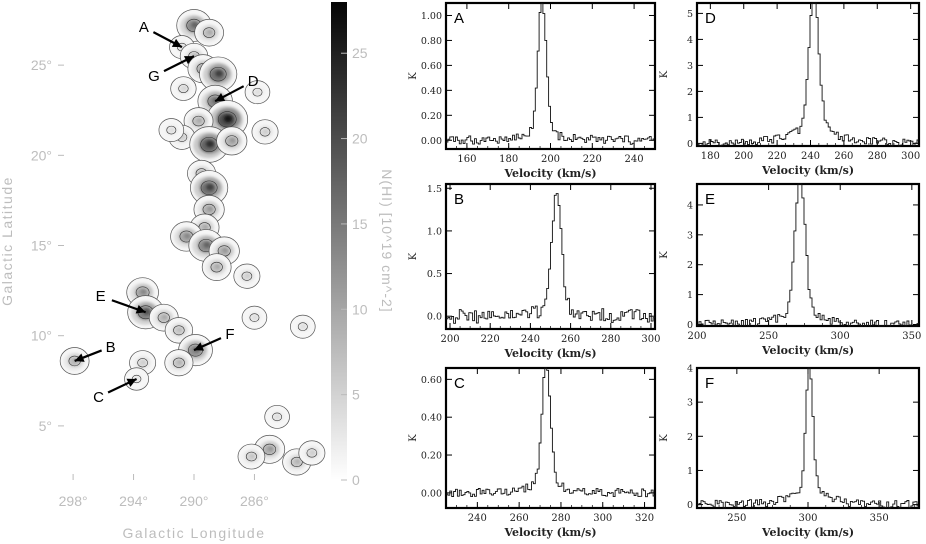 Image resolution: width=926 pixels, height=544 pixels. I want to click on map-x-tick-label-2: 290°, so click(194, 501).